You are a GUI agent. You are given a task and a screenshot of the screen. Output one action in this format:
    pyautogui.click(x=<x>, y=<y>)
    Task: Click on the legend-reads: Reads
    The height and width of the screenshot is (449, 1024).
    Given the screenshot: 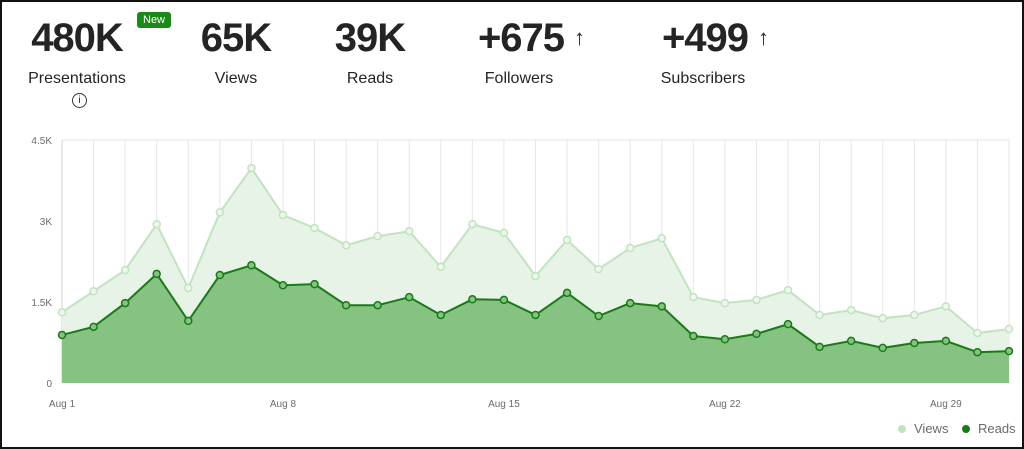 What is the action you would take?
    pyautogui.click(x=989, y=428)
    